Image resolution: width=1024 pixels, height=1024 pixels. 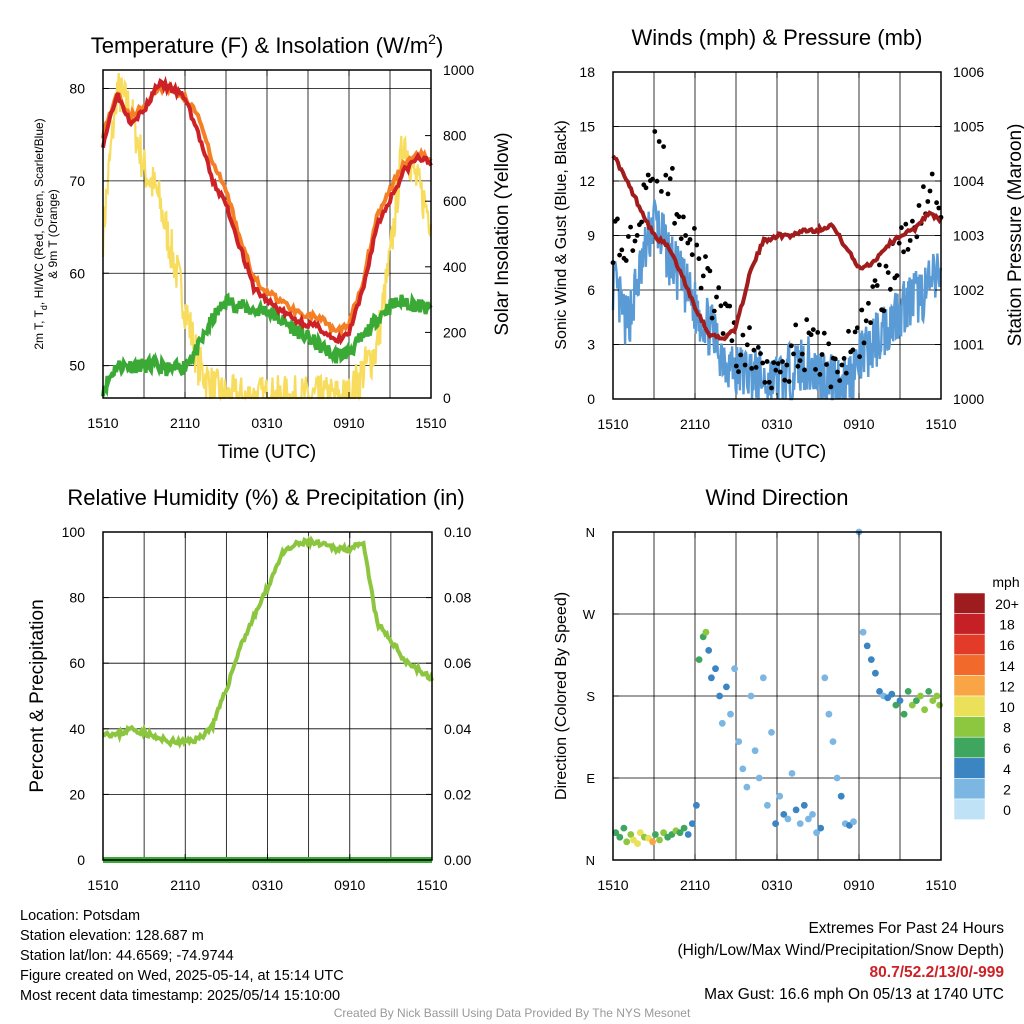 I want to click on location-text: Location: Potsdam, so click(x=80, y=916).